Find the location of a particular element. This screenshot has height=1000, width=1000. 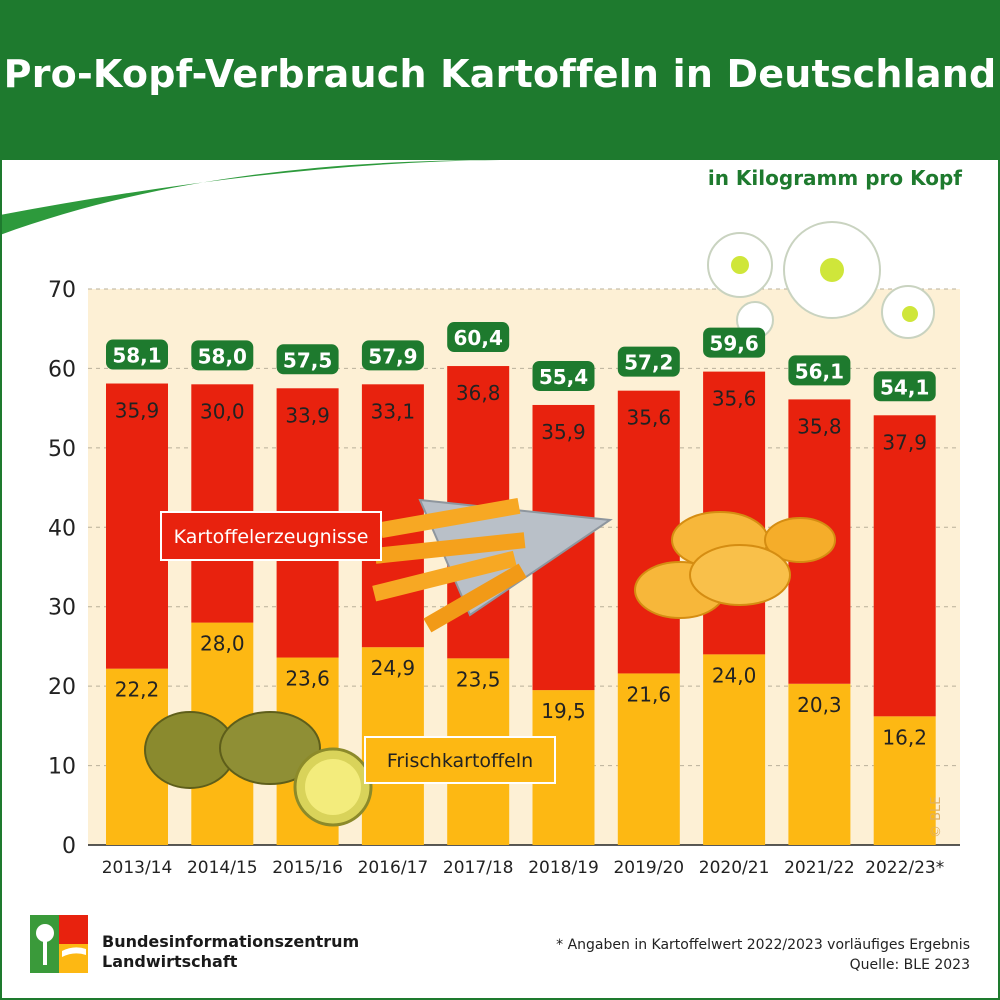

total-label: 54,1 is located at coordinates (904, 387).